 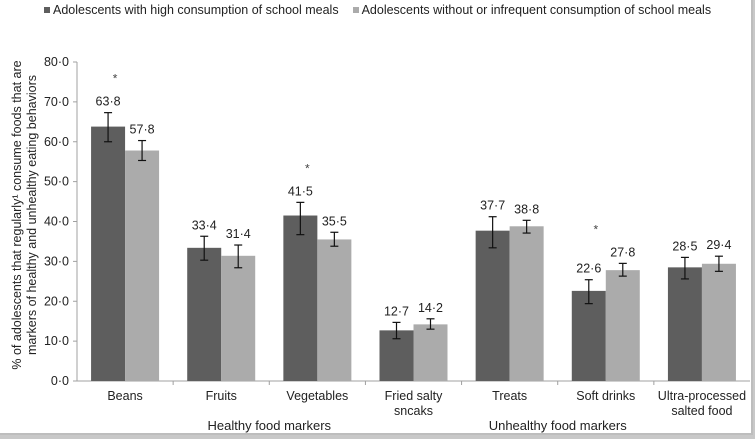 I want to click on data-label: 27·8, so click(x=622, y=252).